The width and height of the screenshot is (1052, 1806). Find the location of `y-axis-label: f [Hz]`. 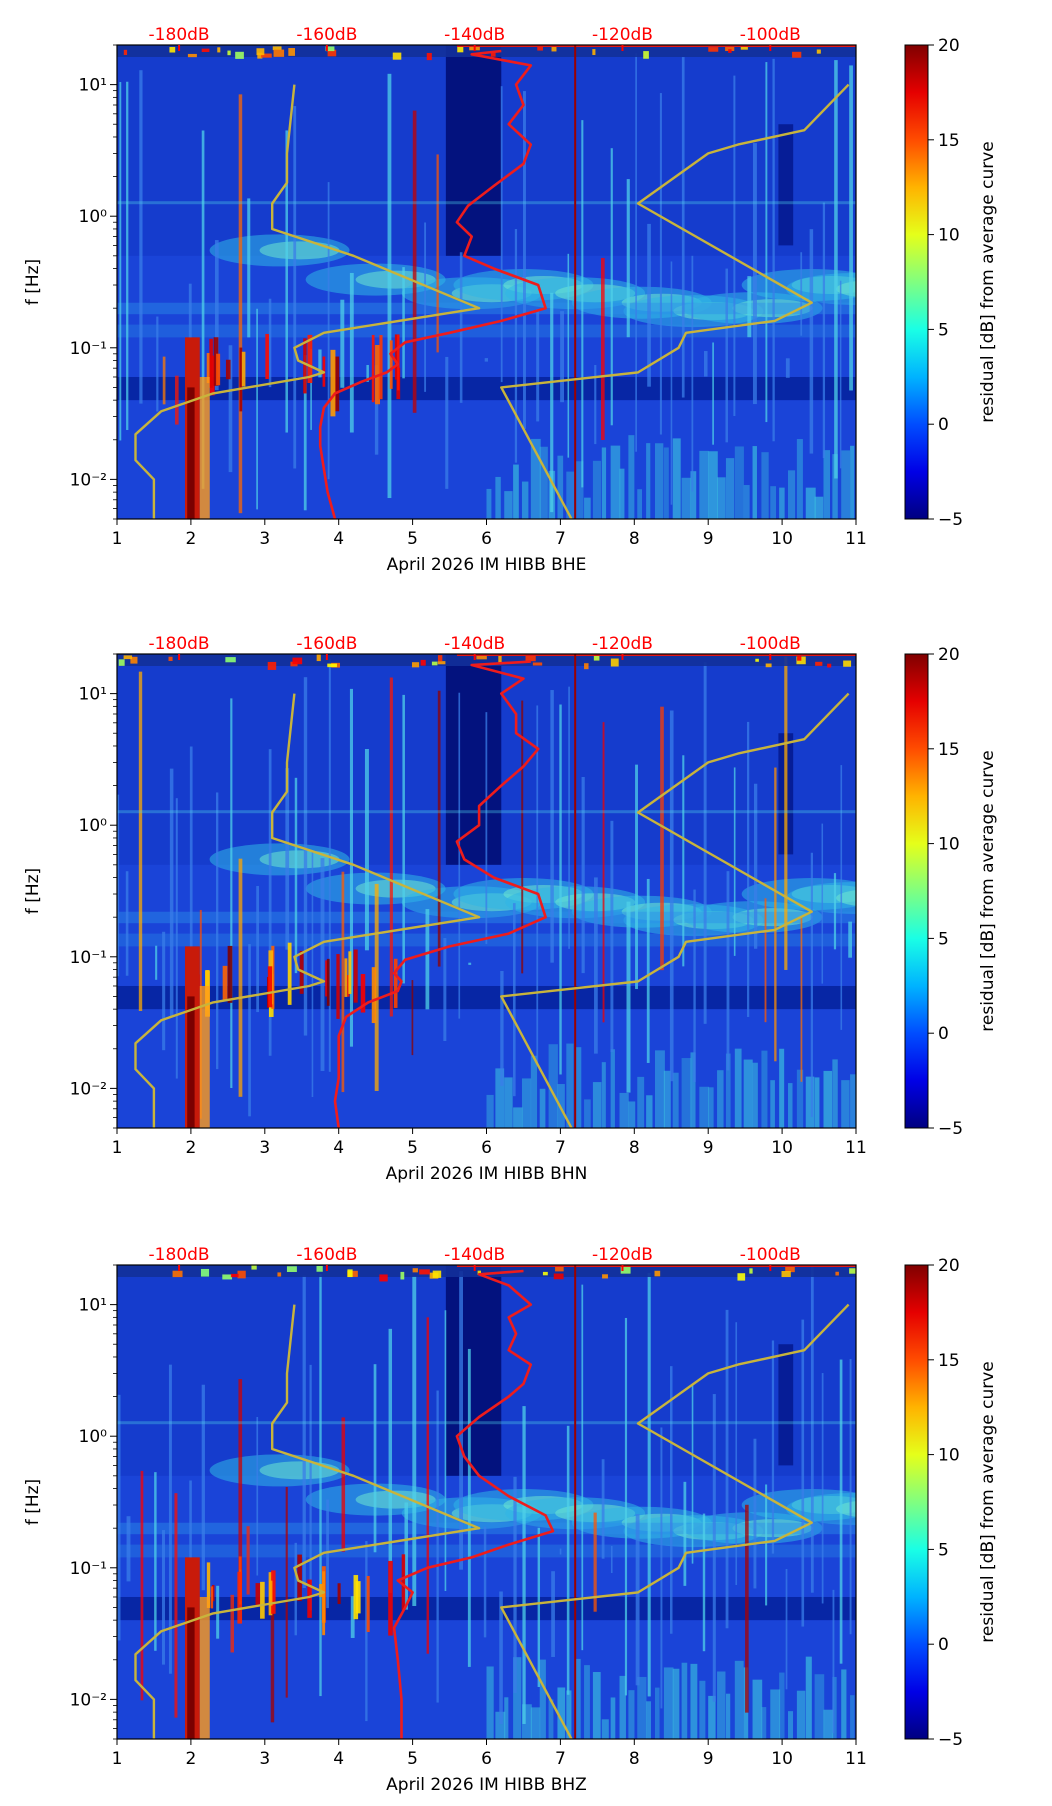

y-axis-label: f [Hz] is located at coordinates (33, 282).